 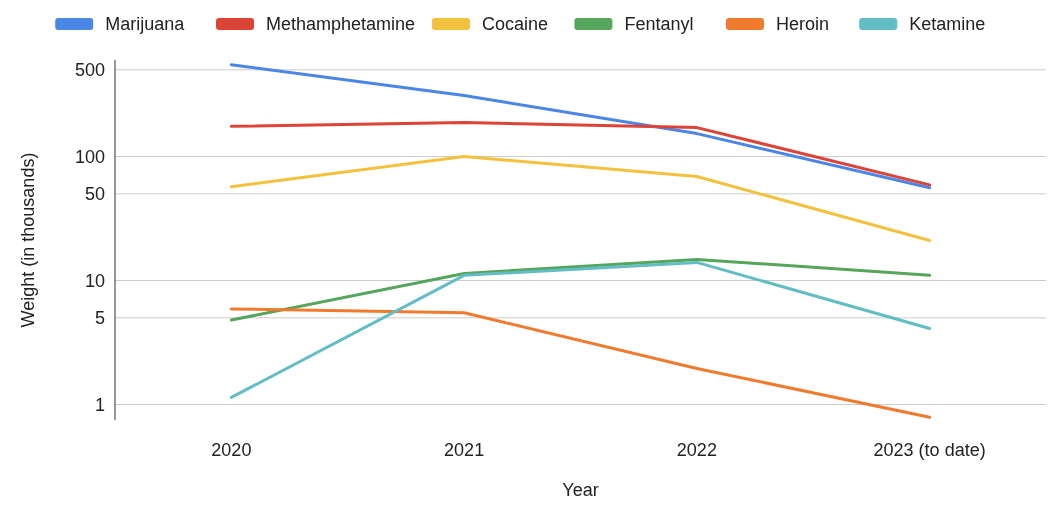 What do you see at coordinates (696, 450) in the screenshot?
I see `x-tick-label: 2022` at bounding box center [696, 450].